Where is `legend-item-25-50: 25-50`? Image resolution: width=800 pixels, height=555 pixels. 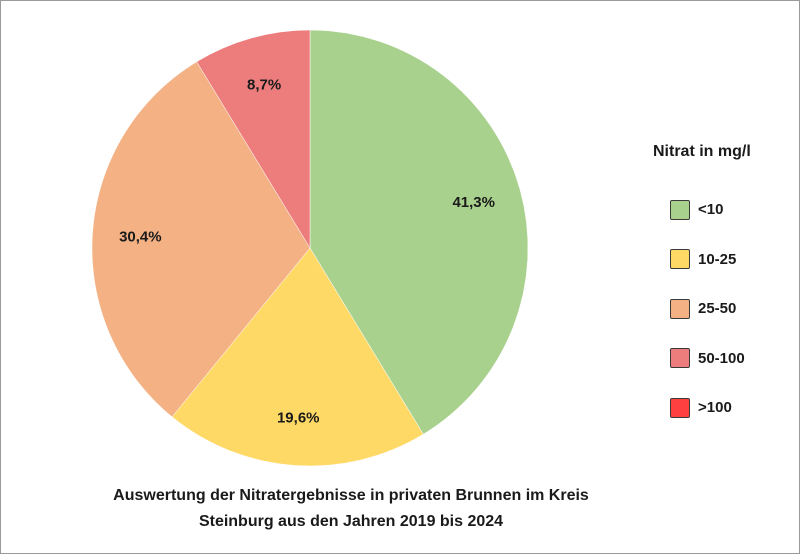 legend-item-25-50: 25-50 is located at coordinates (730, 309).